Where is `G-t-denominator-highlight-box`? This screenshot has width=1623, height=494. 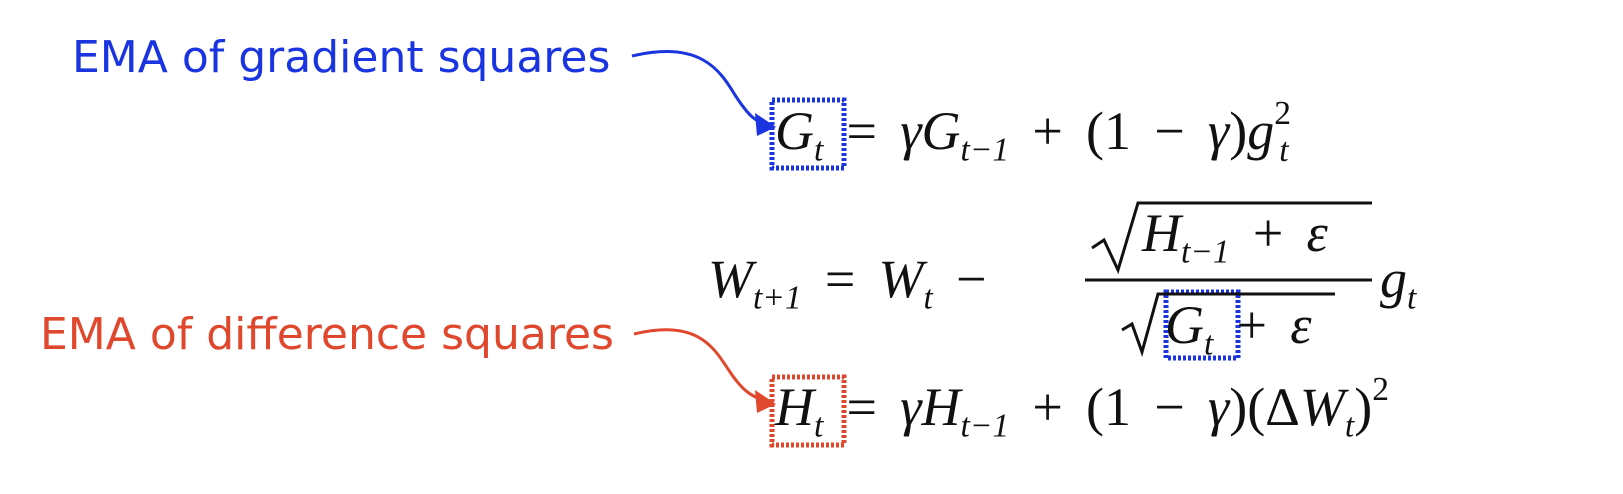
G-t-denominator-highlight-box is located at coordinates (1202, 325).